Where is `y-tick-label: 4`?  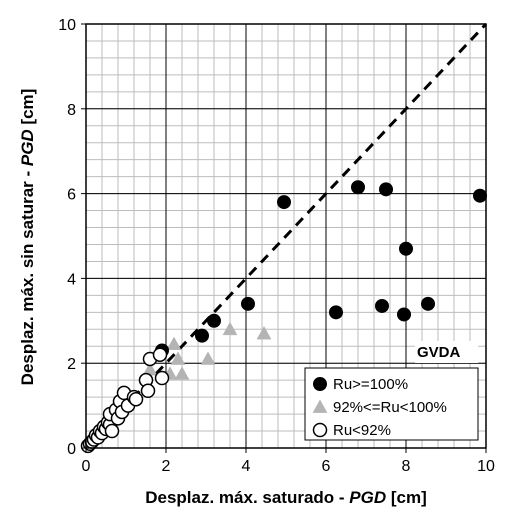
y-tick-label: 4 is located at coordinates (71, 279).